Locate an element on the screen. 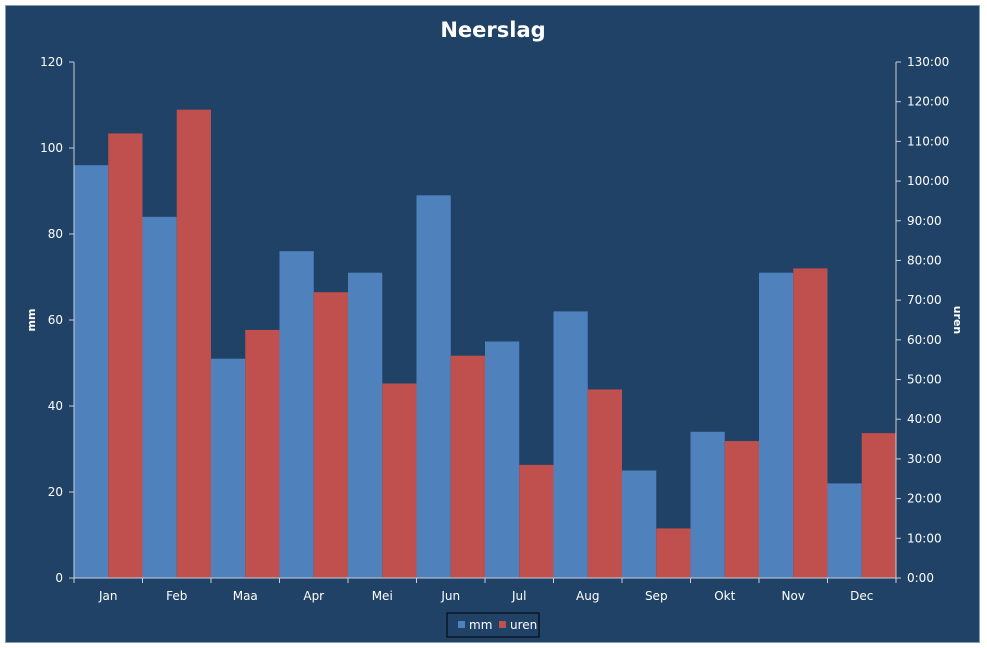 The height and width of the screenshot is (648, 987). y-tick-label: 120 is located at coordinates (51, 62).